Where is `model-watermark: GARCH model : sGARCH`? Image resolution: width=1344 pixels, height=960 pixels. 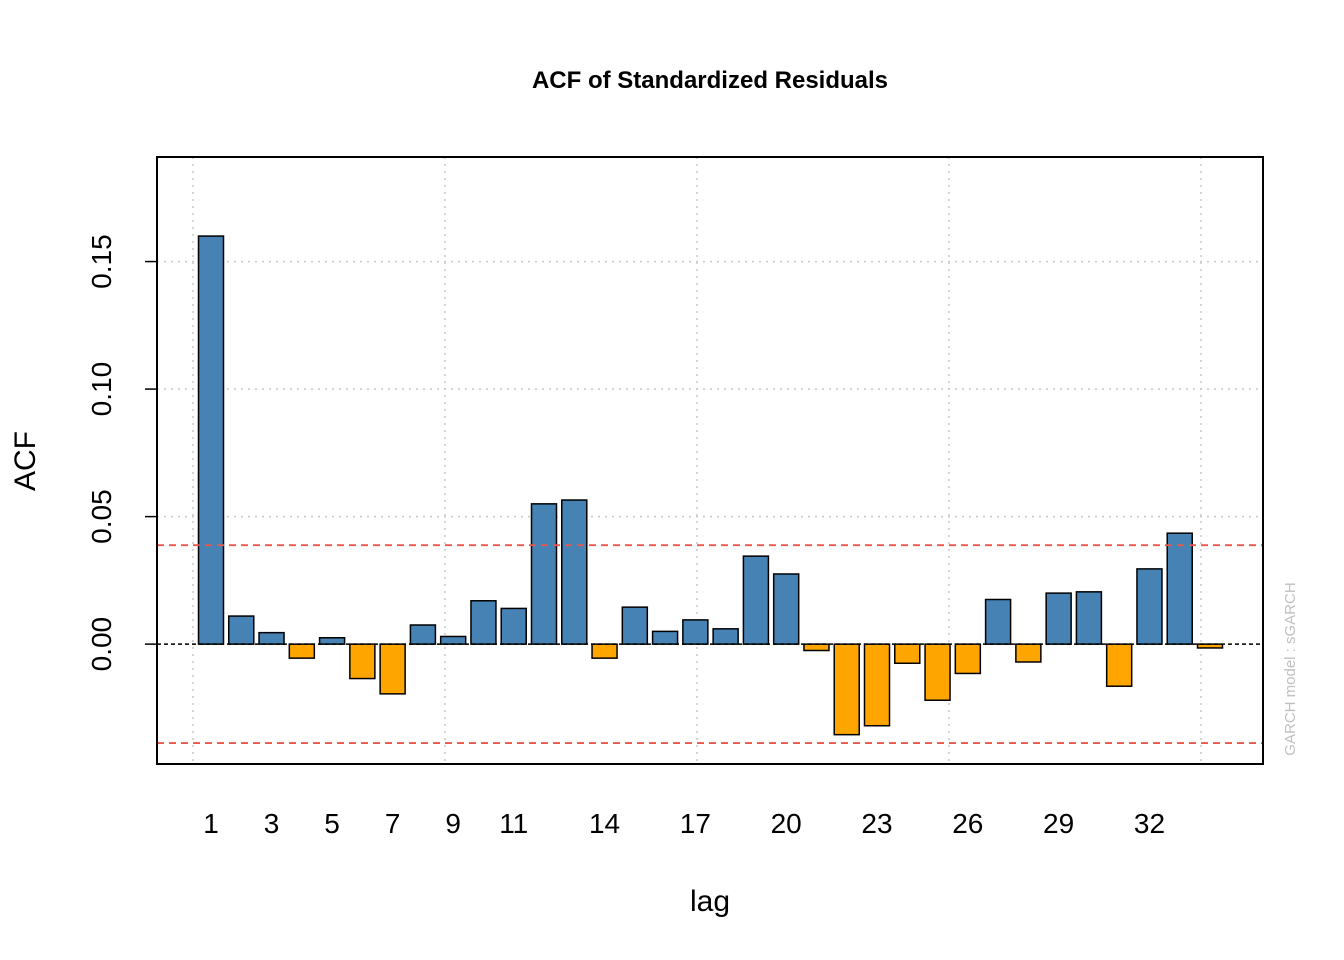 model-watermark: GARCH model : sGARCH is located at coordinates (1290, 668).